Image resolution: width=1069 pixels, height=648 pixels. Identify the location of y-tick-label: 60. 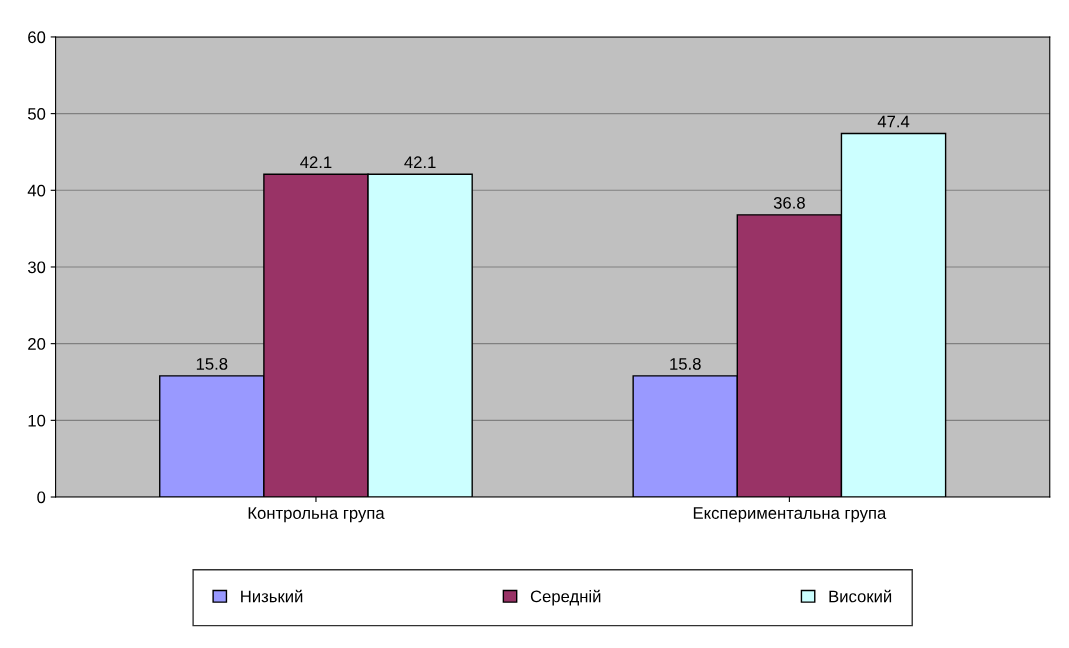
(37, 37).